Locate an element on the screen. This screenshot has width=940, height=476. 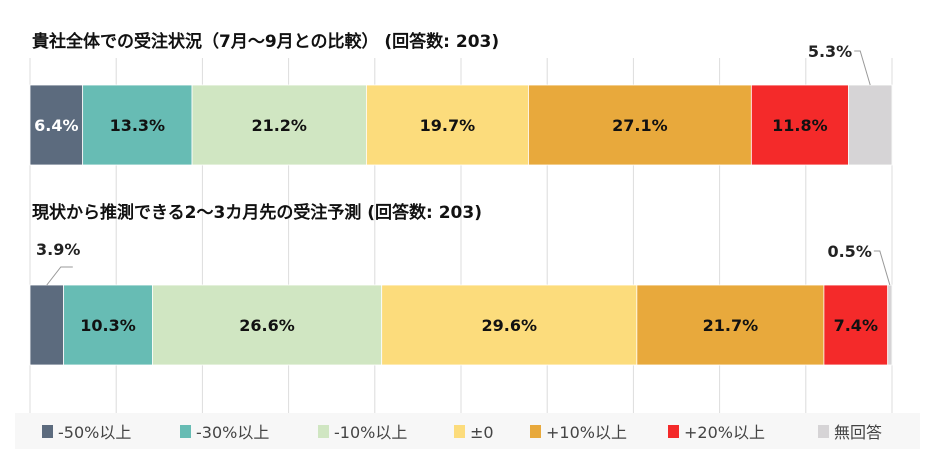
legend-label: 無回答 is located at coordinates (858, 432).